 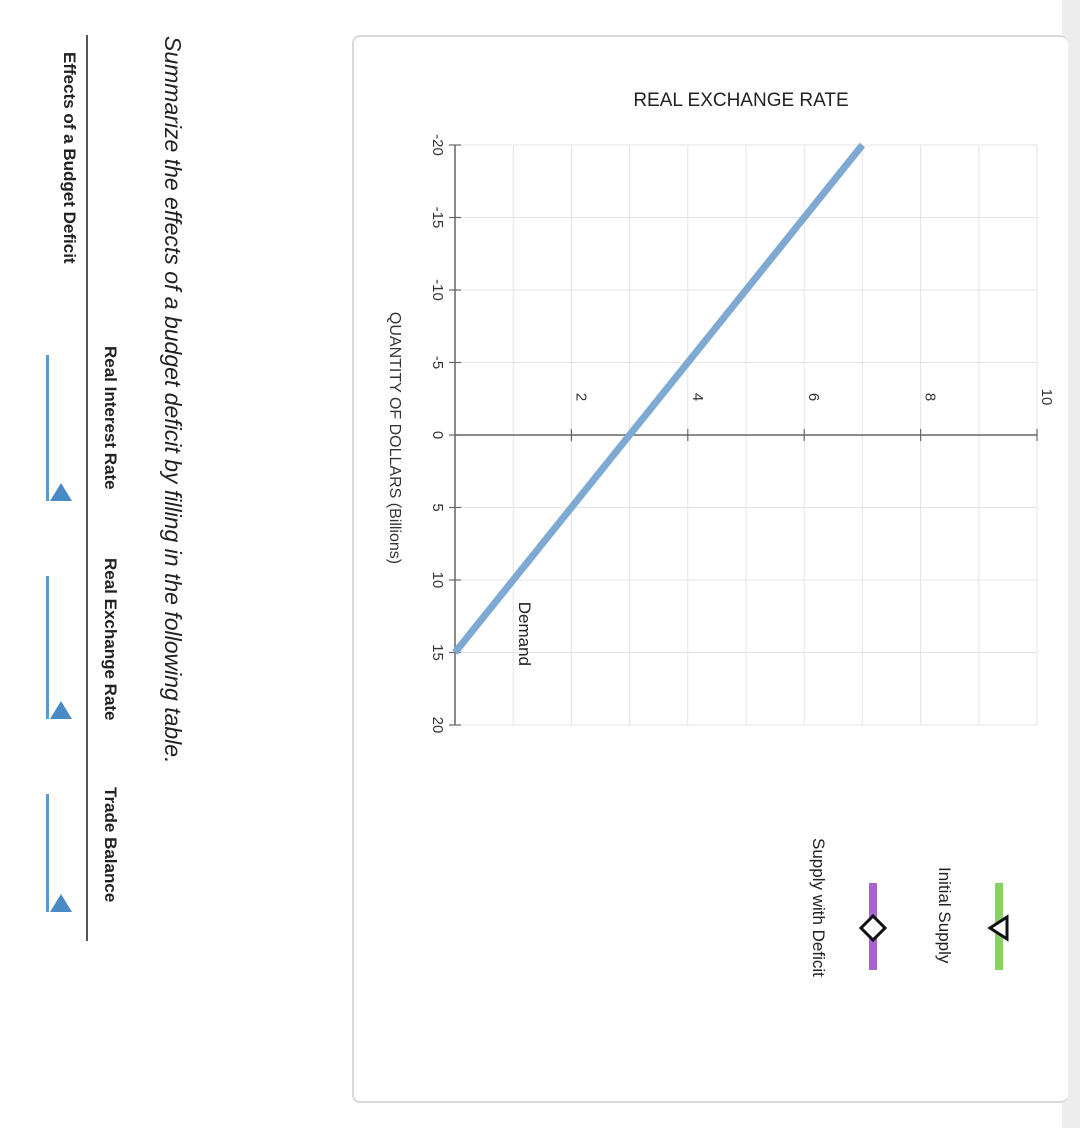 What do you see at coordinates (437, 362) in the screenshot?
I see `x-tick-label: -5` at bounding box center [437, 362].